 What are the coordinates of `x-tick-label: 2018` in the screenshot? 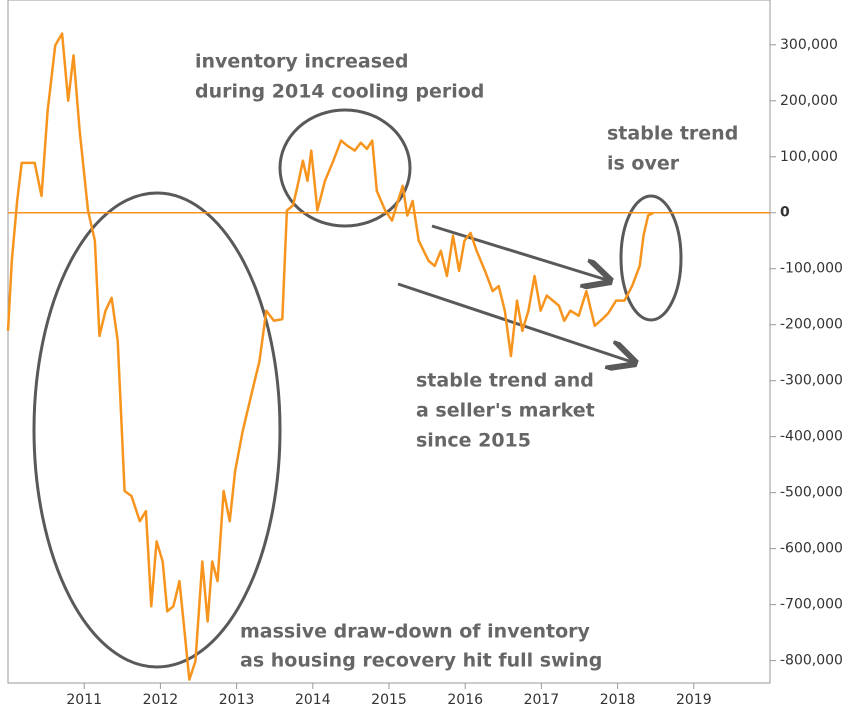 It's located at (618, 700).